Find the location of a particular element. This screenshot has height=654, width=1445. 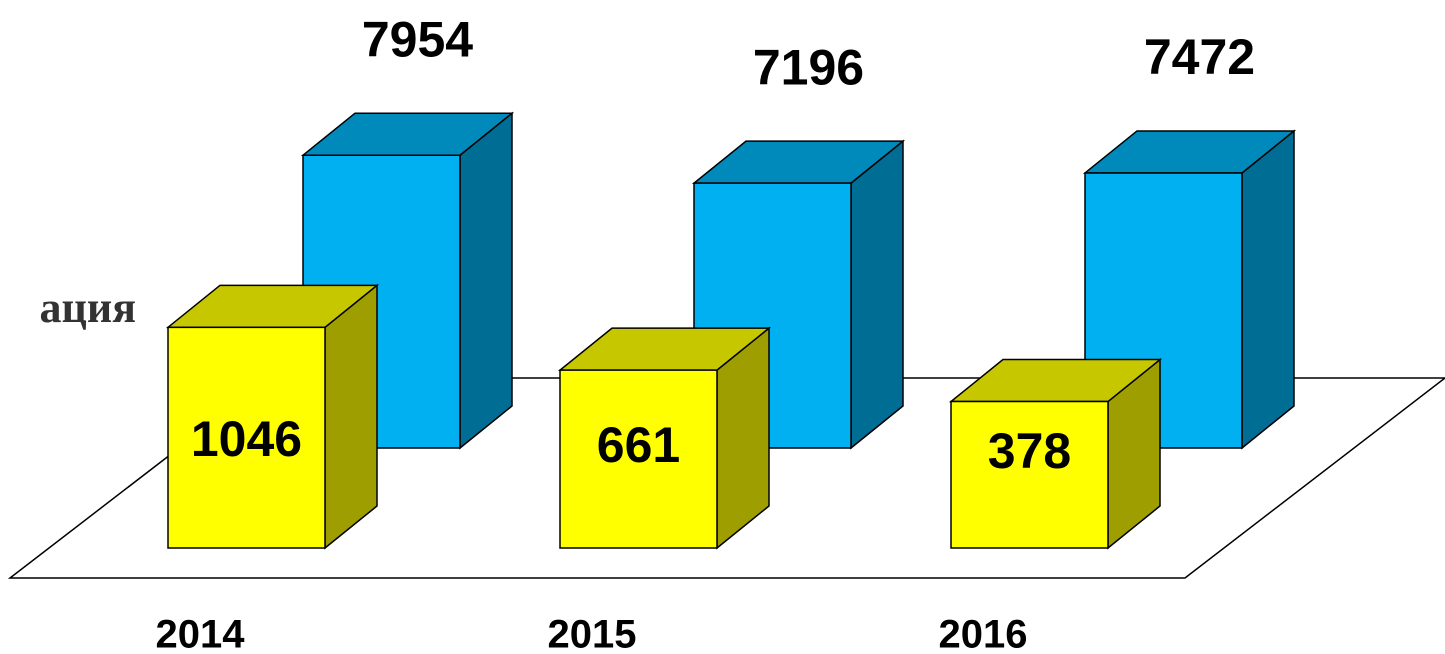

value-label: 7472 is located at coordinates (1199, 57).